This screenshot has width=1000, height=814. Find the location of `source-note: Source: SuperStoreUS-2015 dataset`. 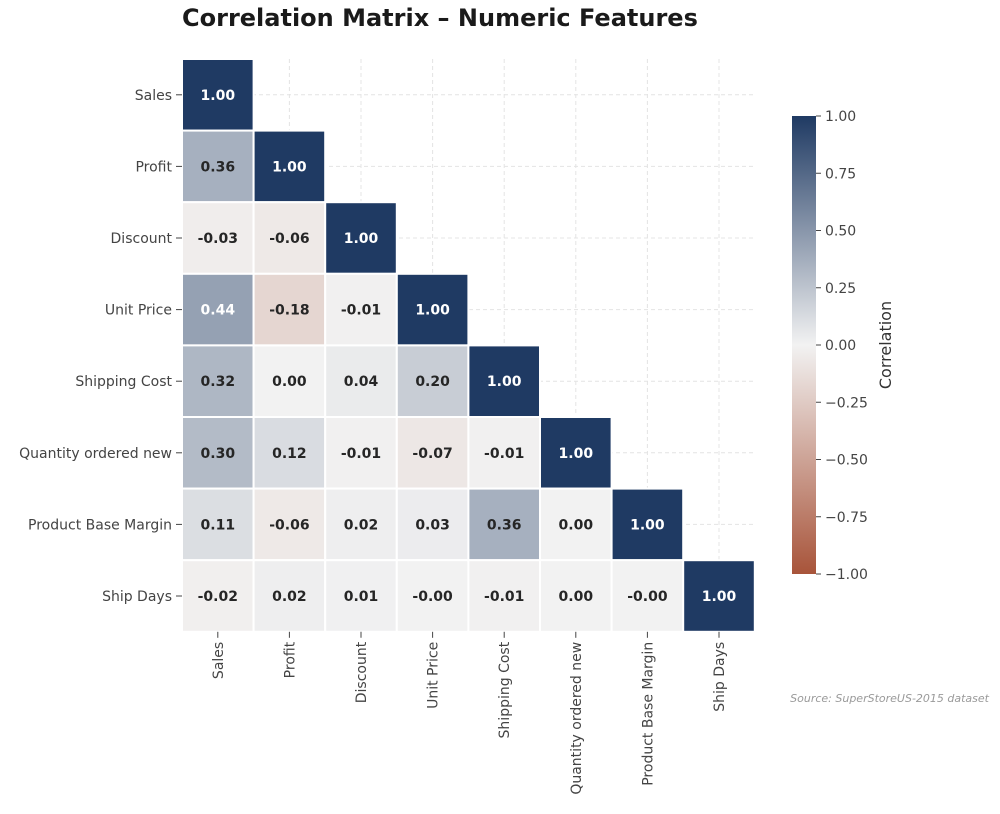

source-note: Source: SuperStoreUS-2015 dataset is located at coordinates (889, 698).